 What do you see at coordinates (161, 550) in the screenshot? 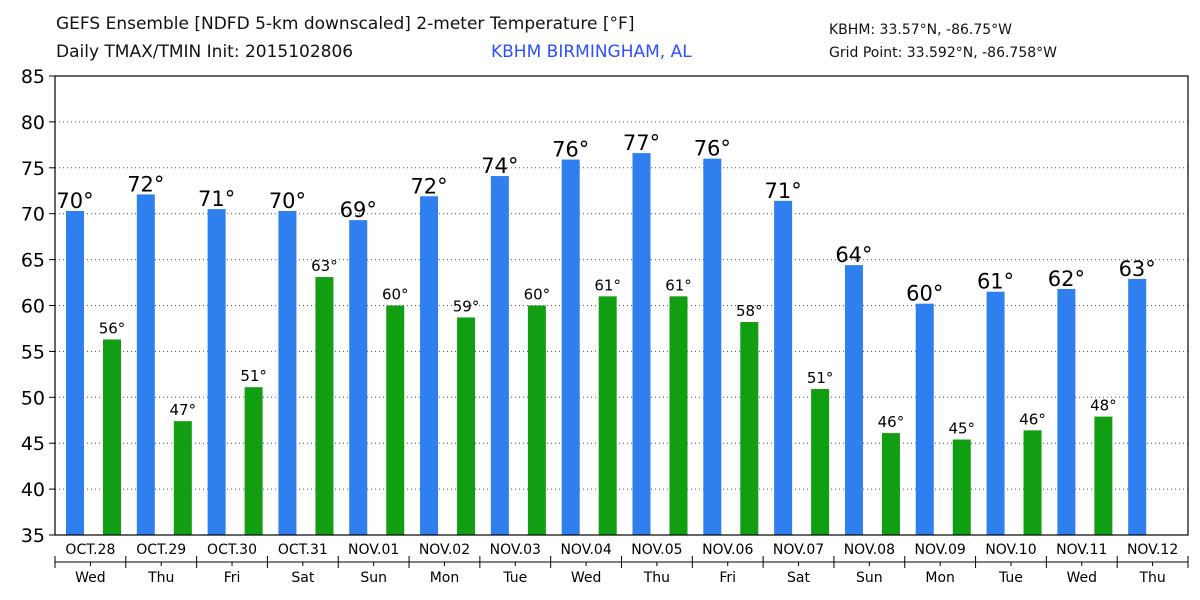
I see `date-label: OCT.29` at bounding box center [161, 550].